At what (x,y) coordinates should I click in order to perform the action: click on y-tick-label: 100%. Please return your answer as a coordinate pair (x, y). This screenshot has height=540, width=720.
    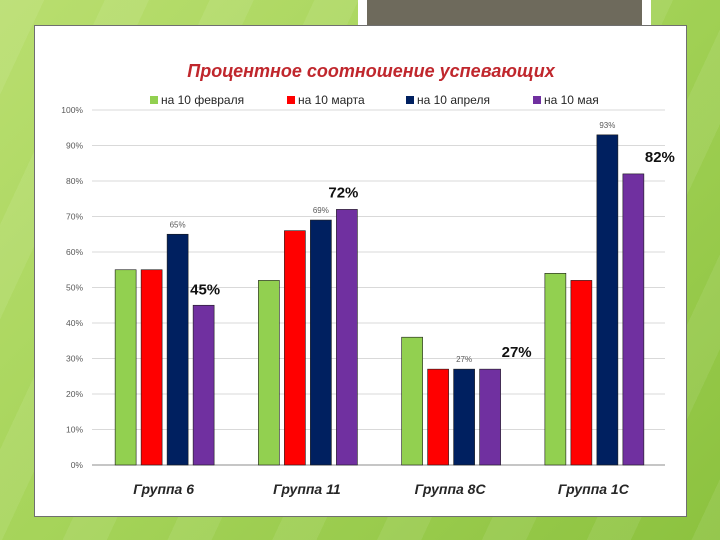
    Looking at the image, I should click on (72, 110).